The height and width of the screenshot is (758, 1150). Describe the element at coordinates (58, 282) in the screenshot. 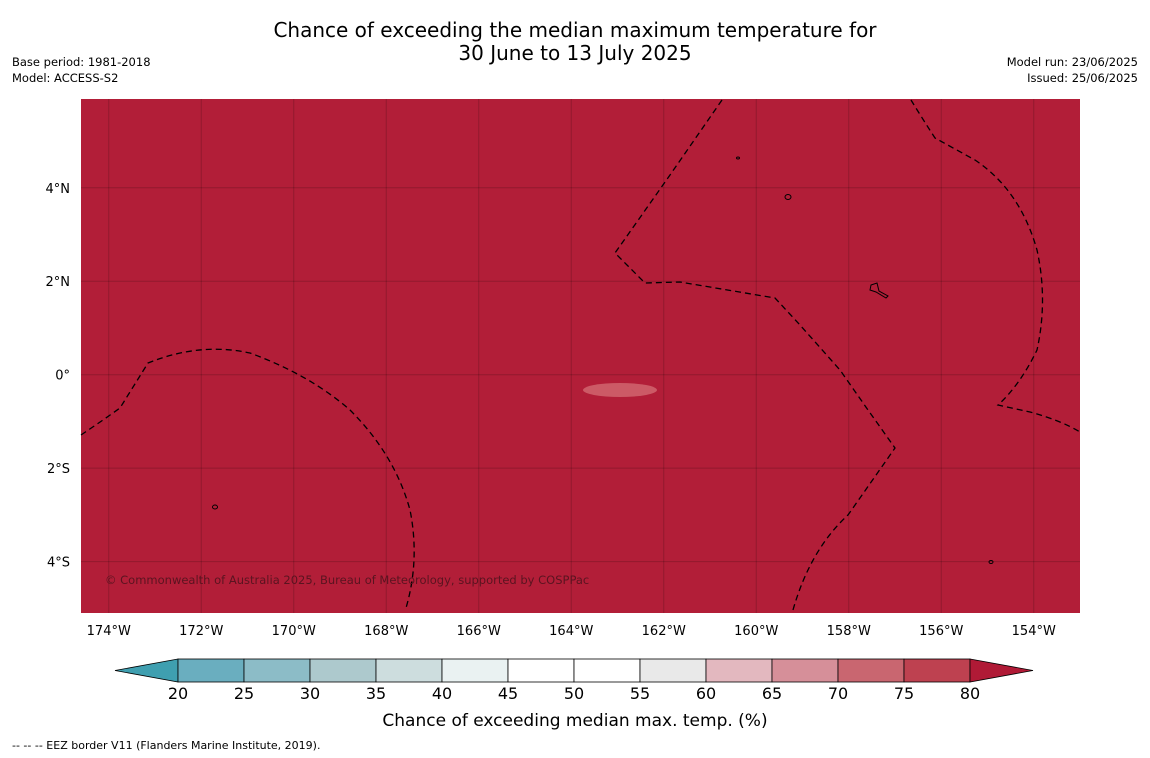

I see `latitude-tick-label: 2°N` at that location.